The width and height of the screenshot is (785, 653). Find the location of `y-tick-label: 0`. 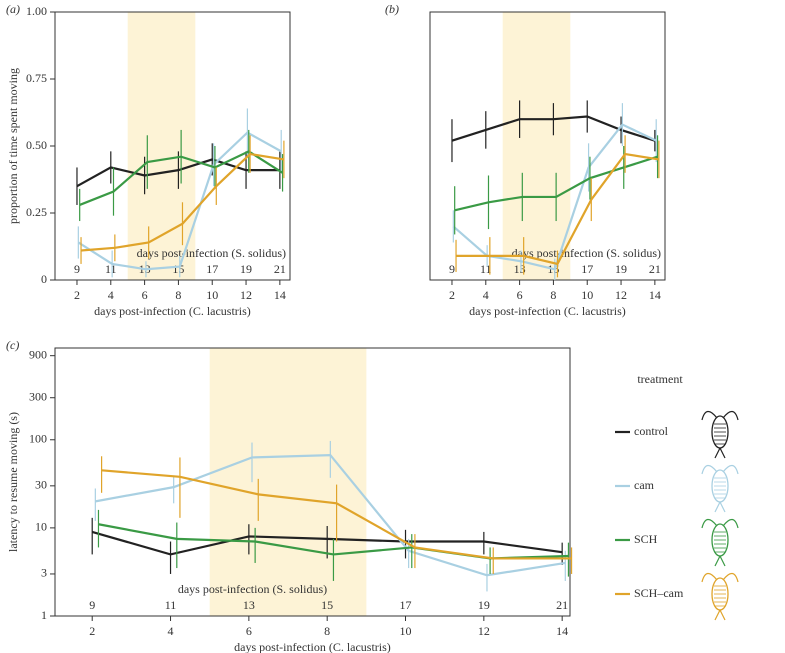

y-tick-label: 0 is located at coordinates (44, 279).